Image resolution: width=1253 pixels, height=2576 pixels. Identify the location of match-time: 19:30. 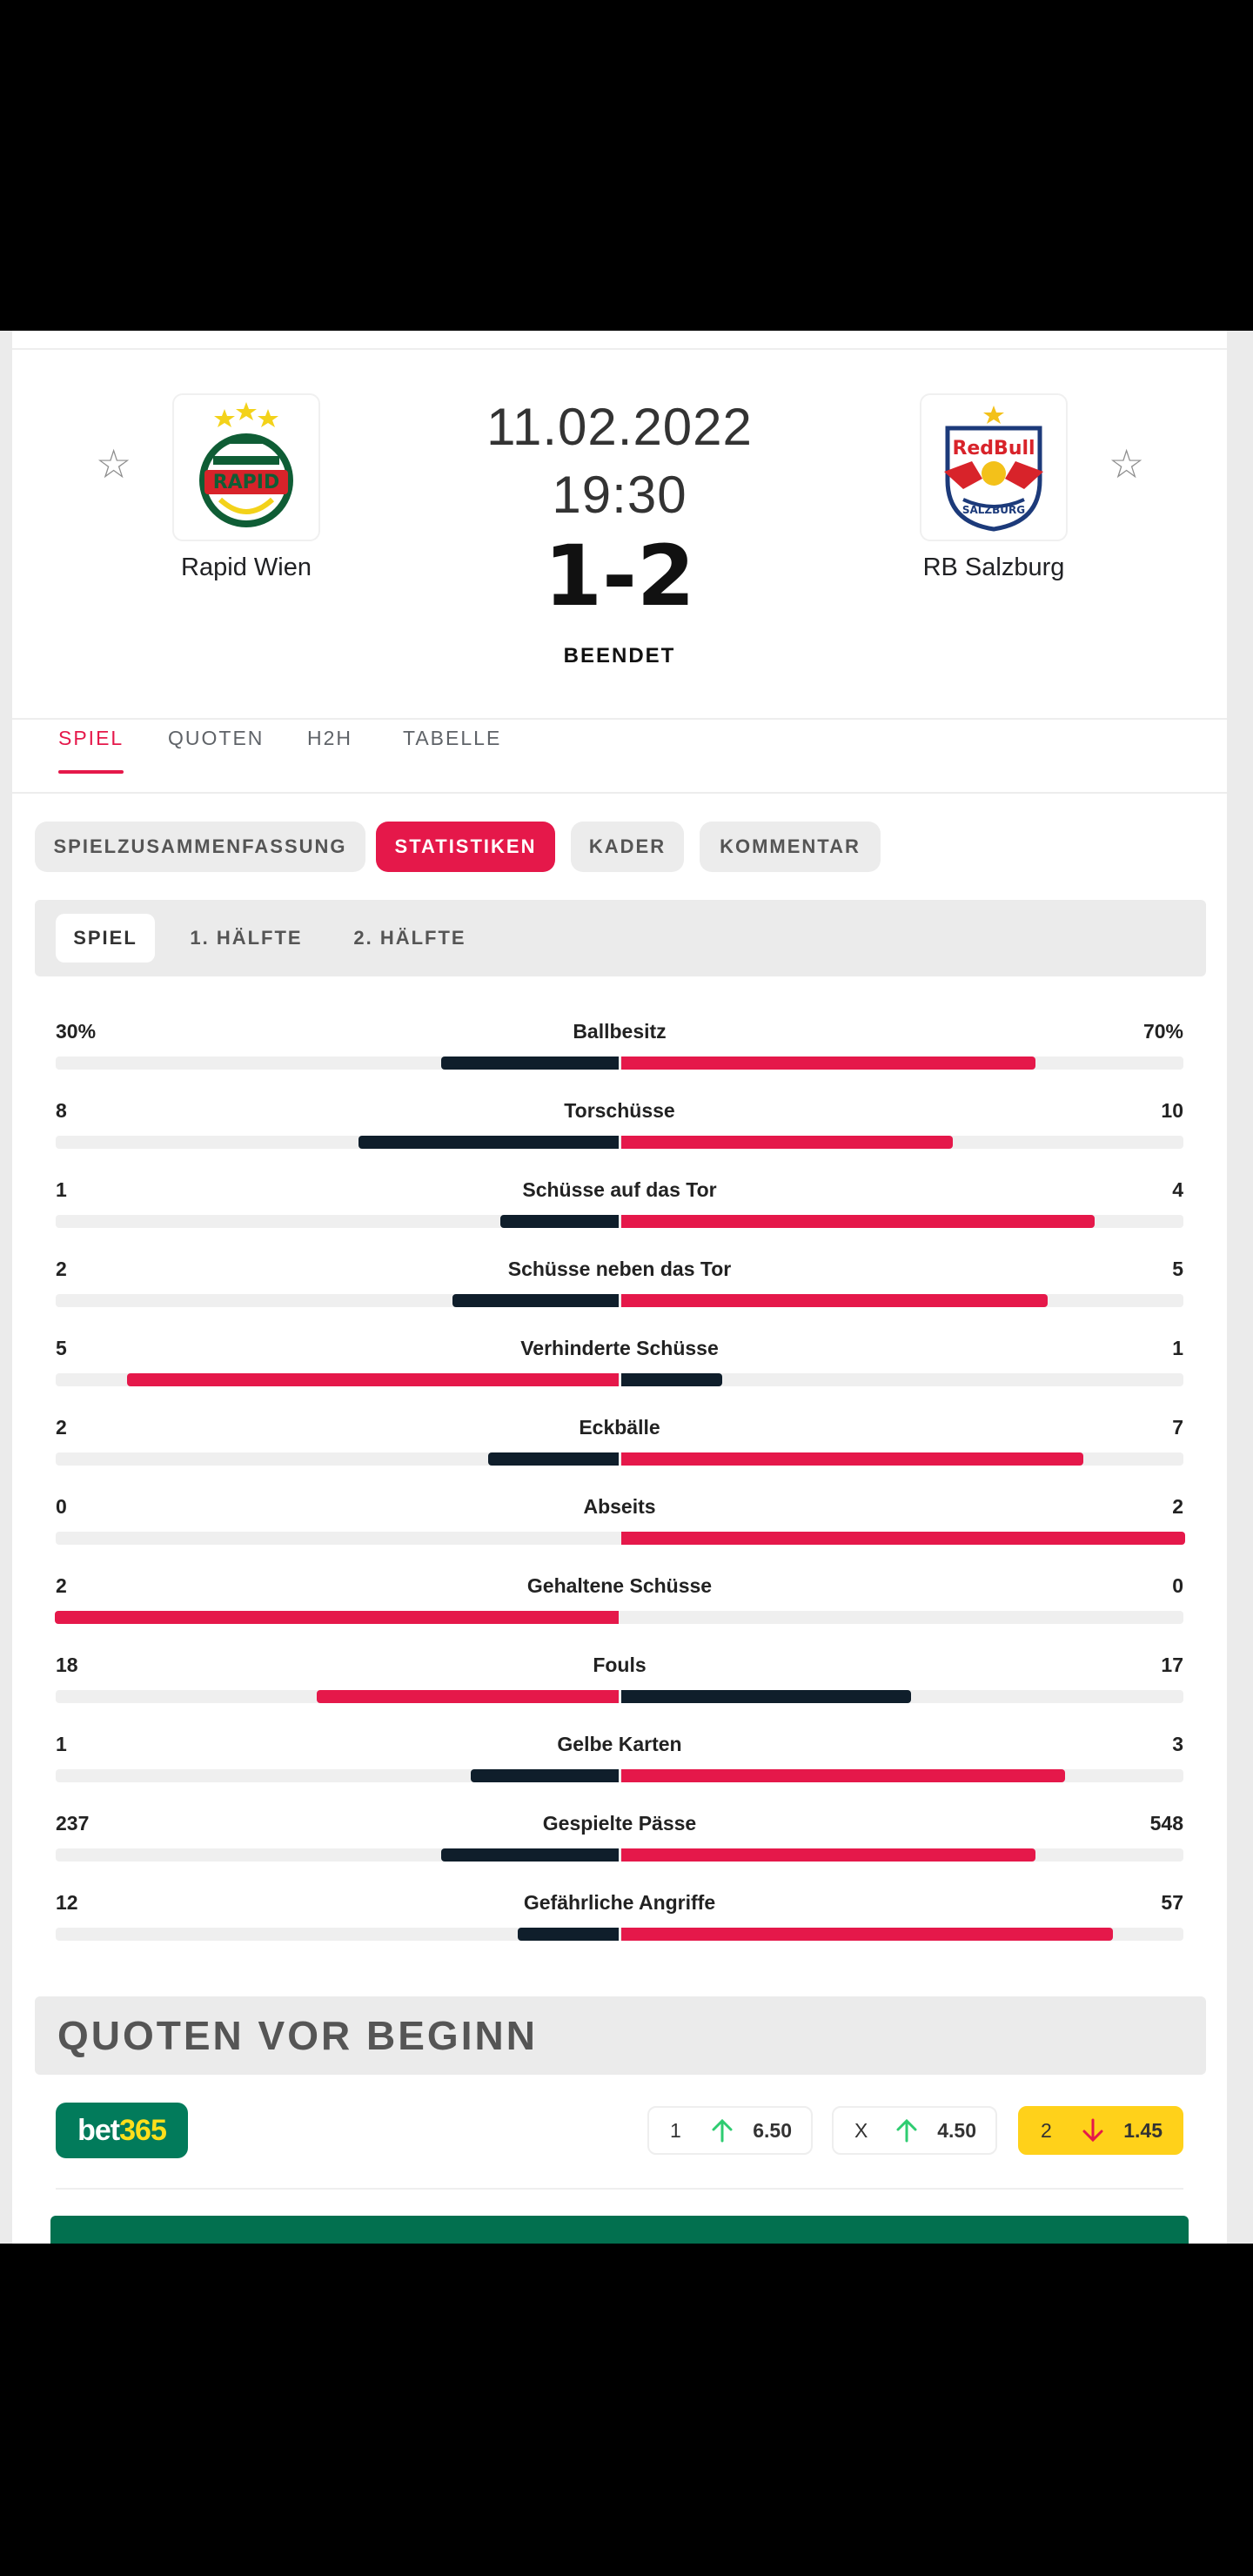
(619, 495).